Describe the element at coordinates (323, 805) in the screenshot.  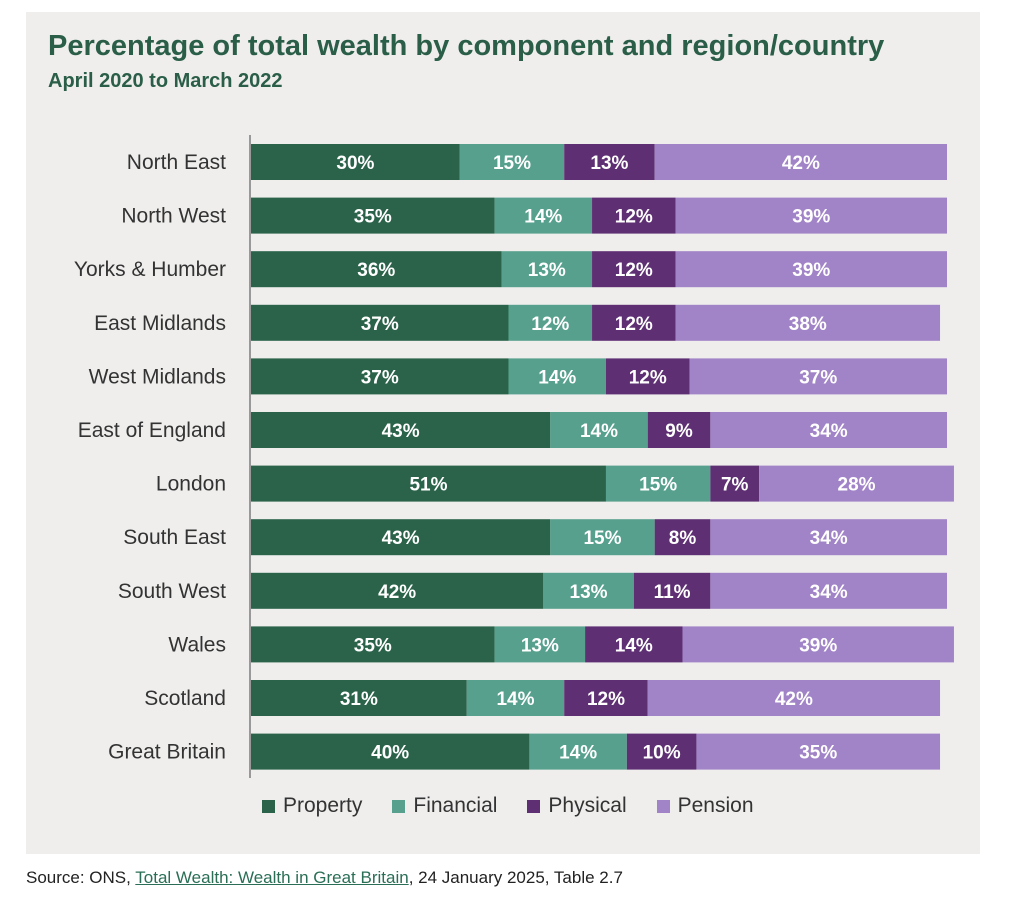
I see `legend-label: Property` at that location.